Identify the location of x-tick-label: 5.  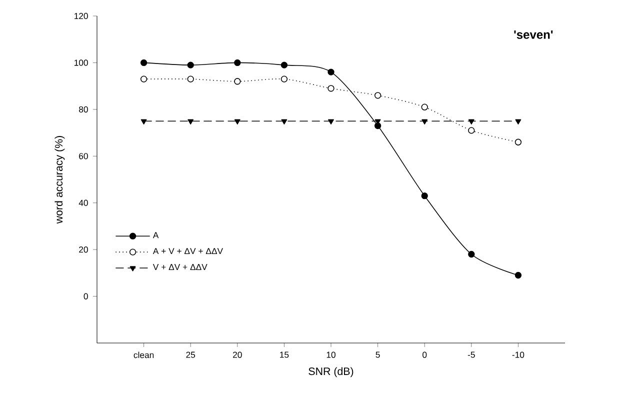
(378, 355).